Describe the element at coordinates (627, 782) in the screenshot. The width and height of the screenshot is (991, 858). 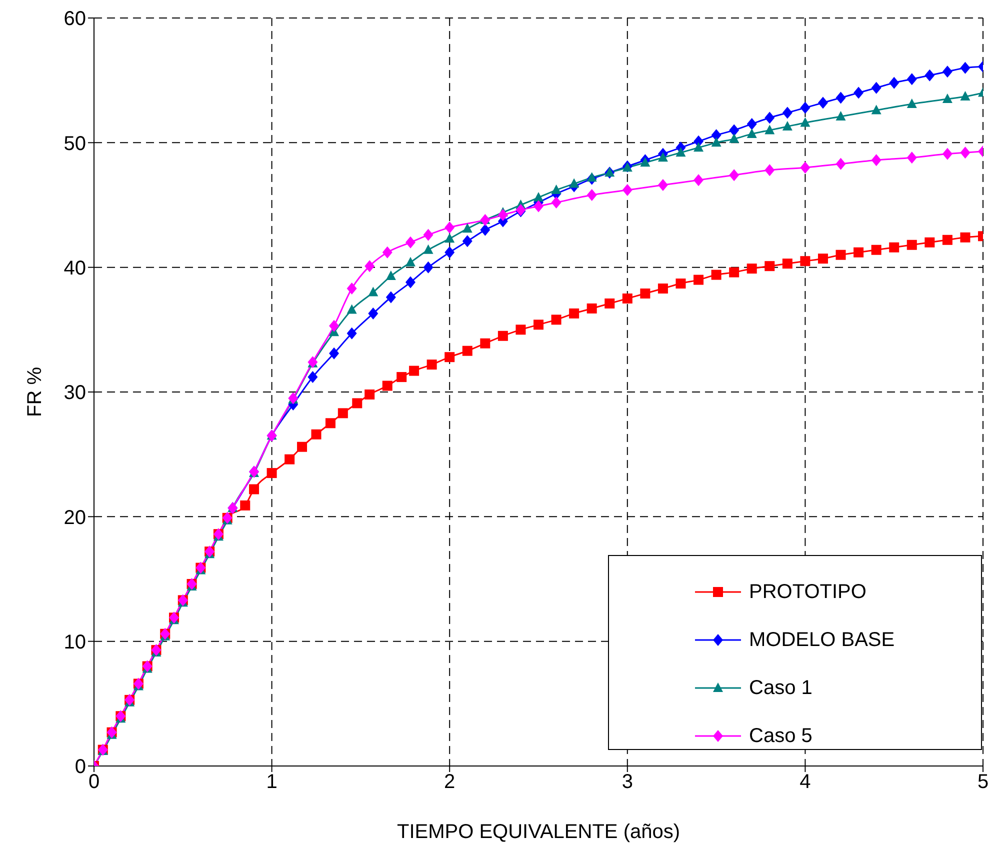
I see `x-tick-label: 3` at that location.